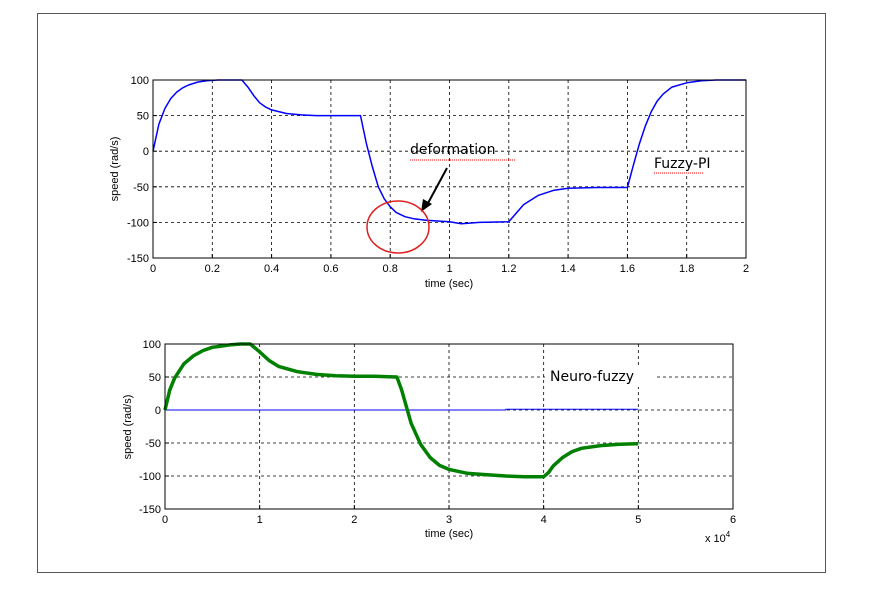 The height and width of the screenshot is (590, 871). What do you see at coordinates (567, 269) in the screenshot?
I see `x-tick-label: 1.4` at bounding box center [567, 269].